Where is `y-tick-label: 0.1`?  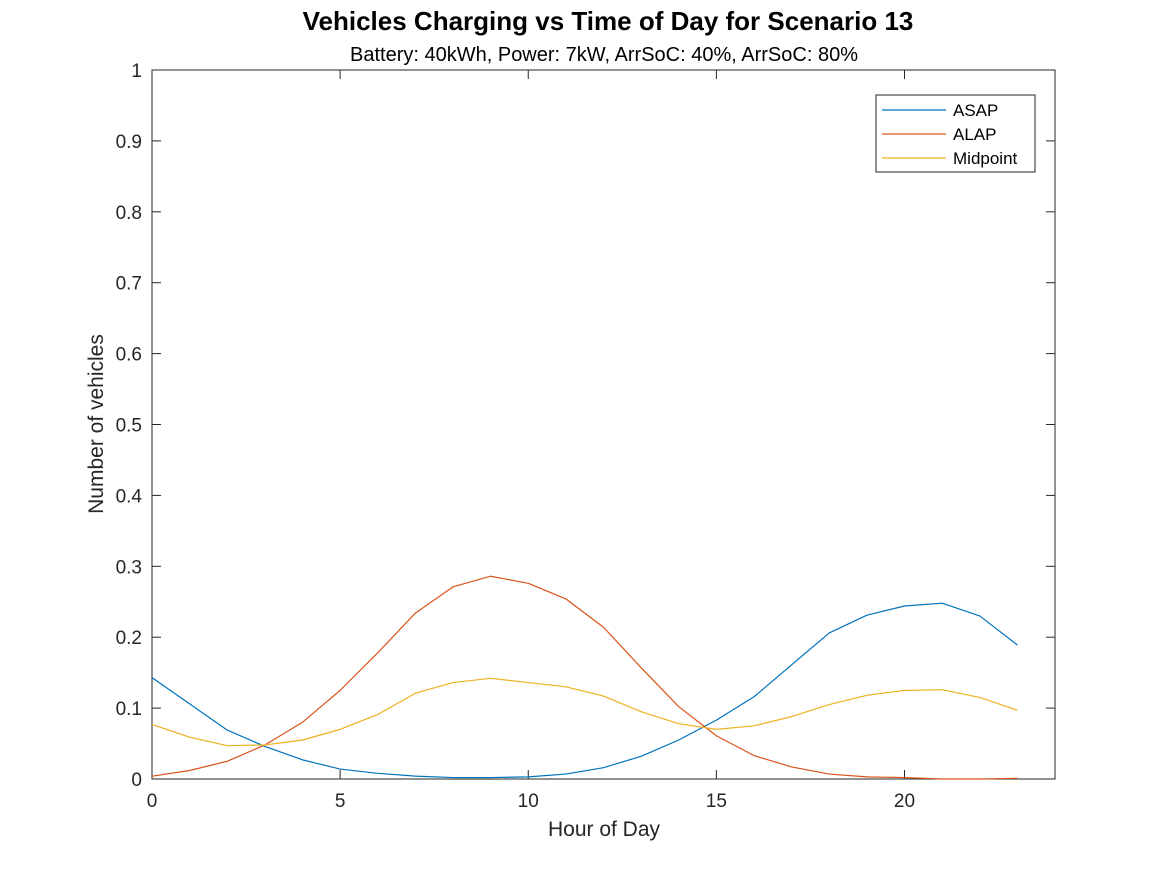 y-tick-label: 0.1 is located at coordinates (129, 709).